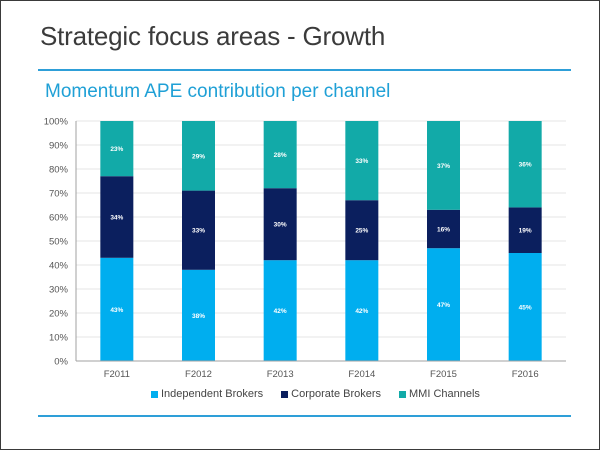 The image size is (600, 451). I want to click on x-tick-label: F2011, so click(117, 374).